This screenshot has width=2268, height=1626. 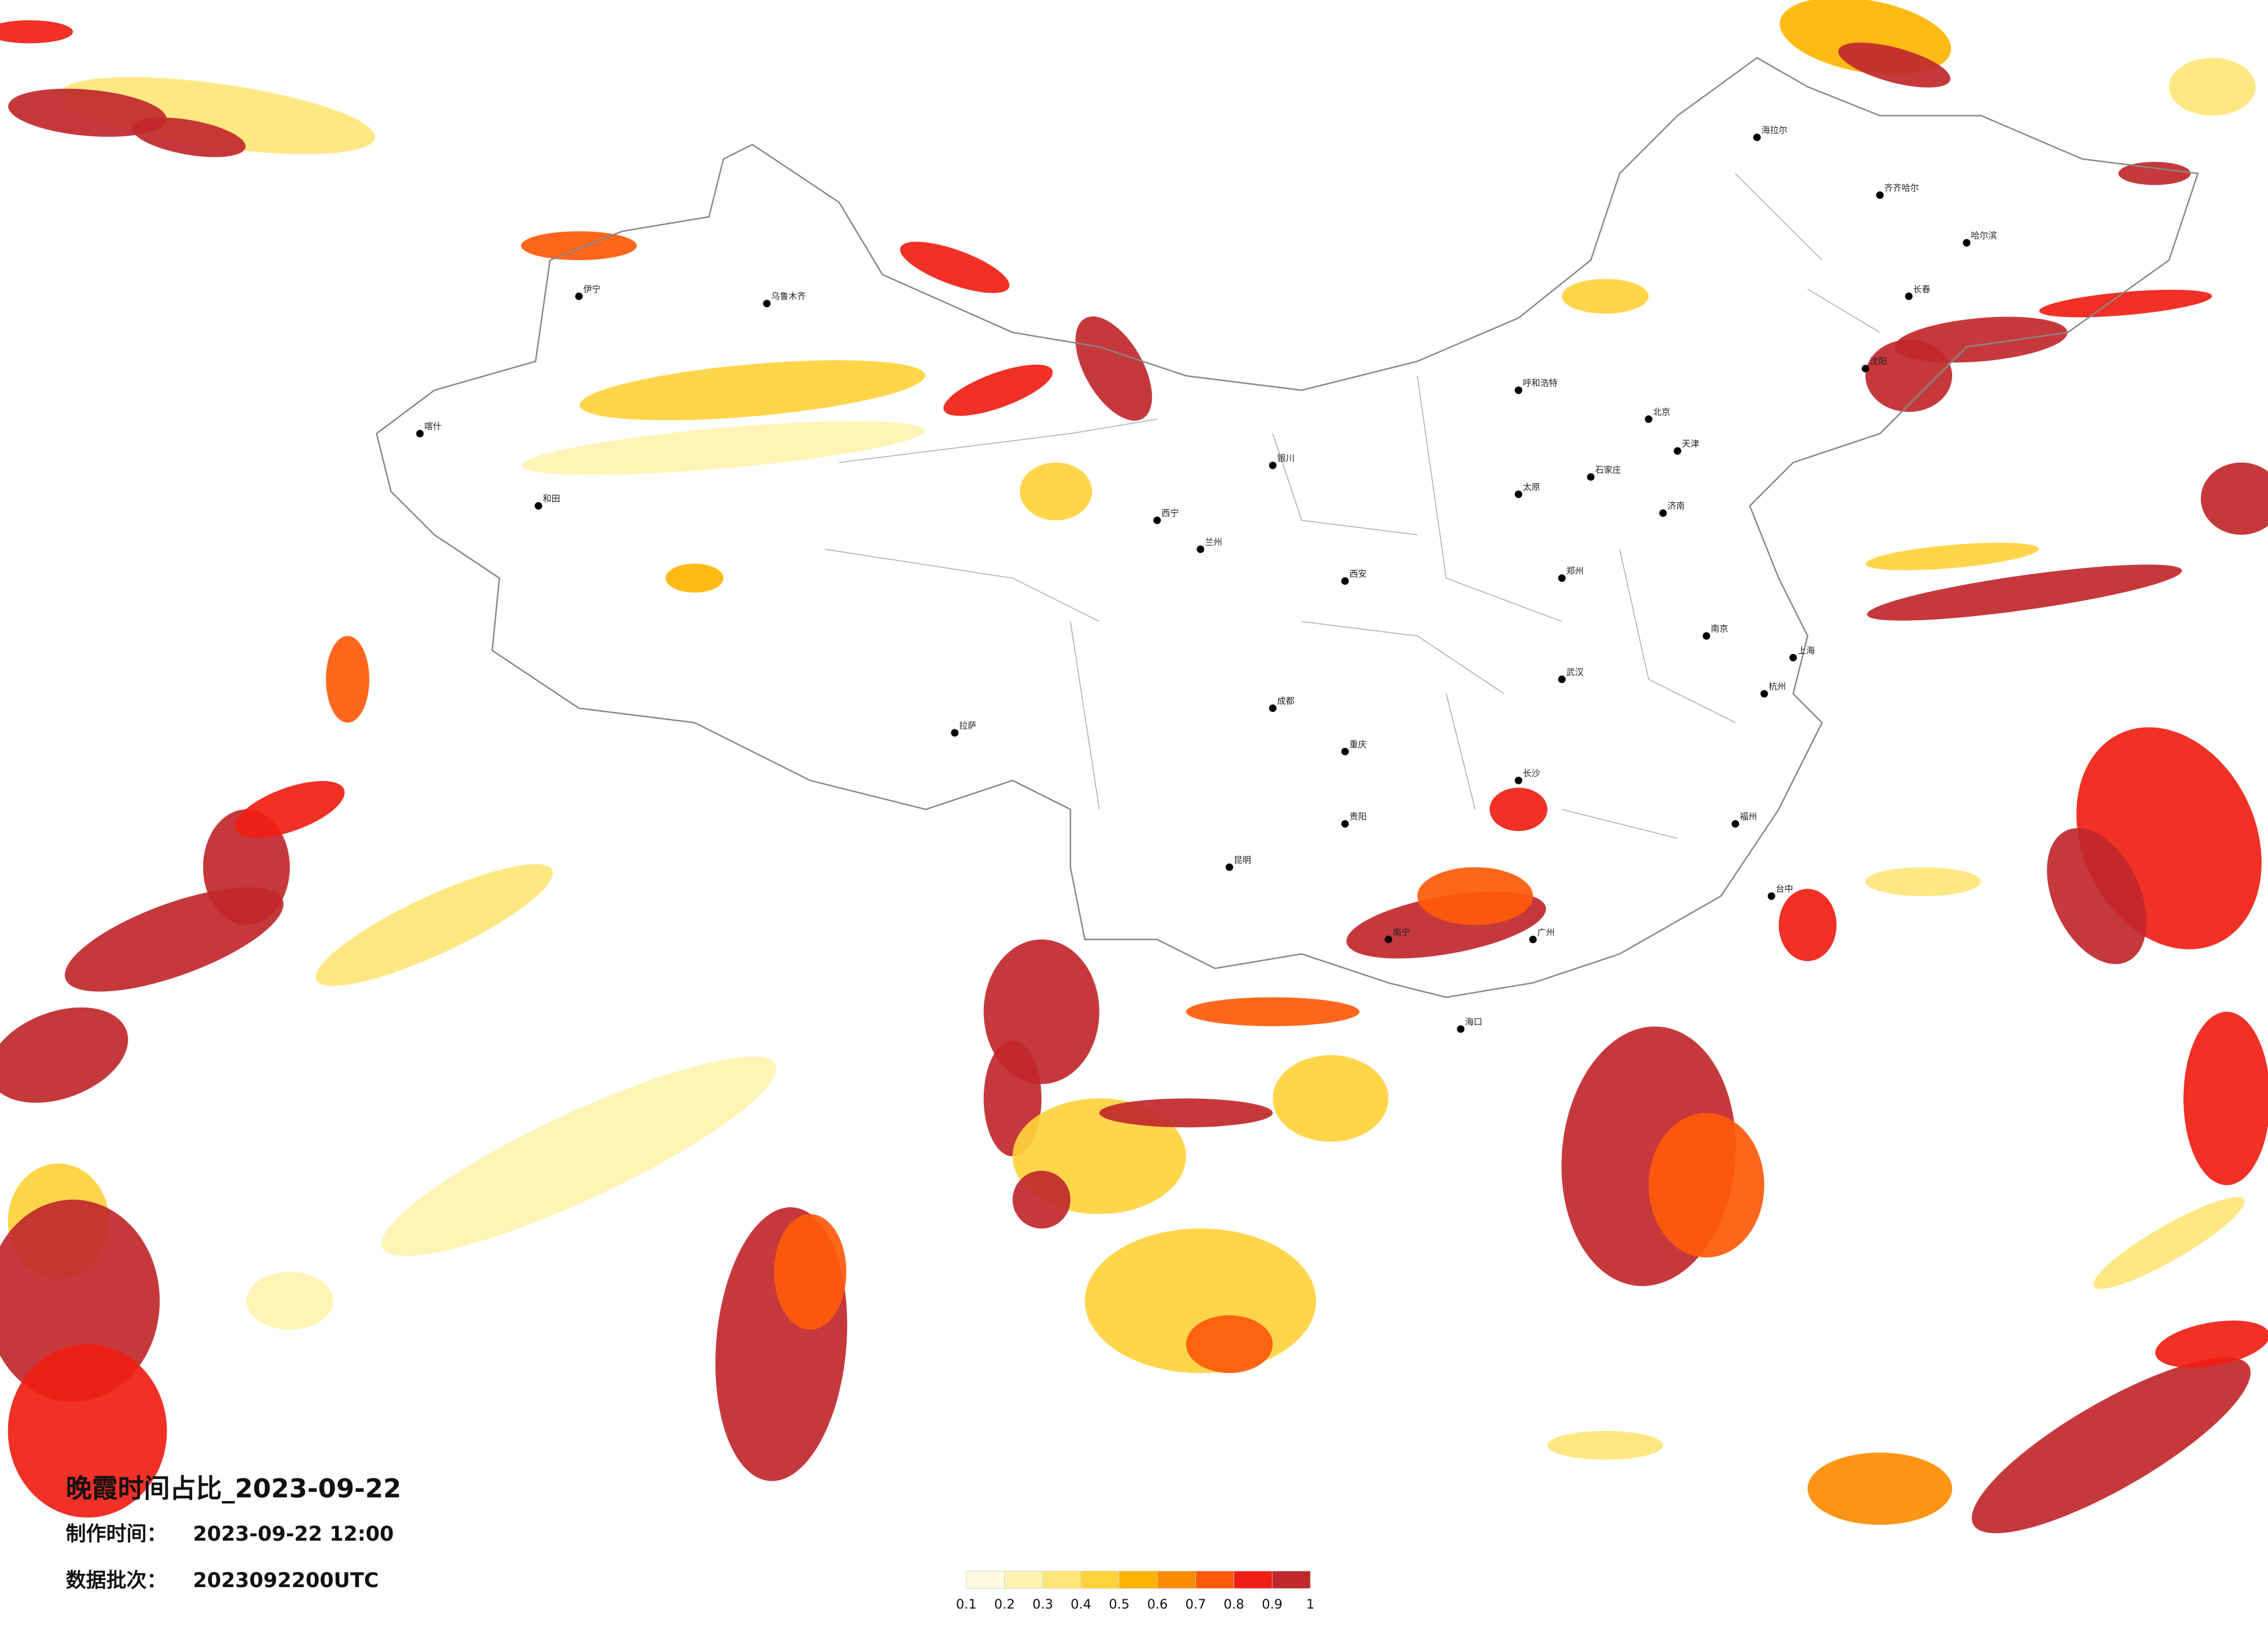 What do you see at coordinates (1690, 444) in the screenshot?
I see `city-label: 天津` at bounding box center [1690, 444].